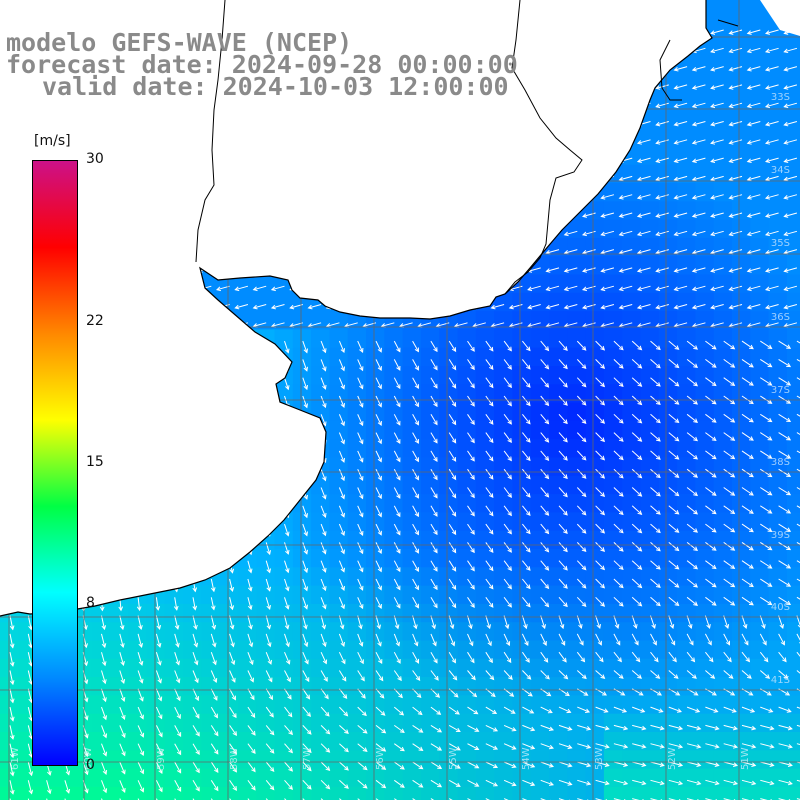 The image size is (800, 800). Describe the element at coordinates (780, 243) in the screenshot. I see `latitude-label: 35S` at that location.